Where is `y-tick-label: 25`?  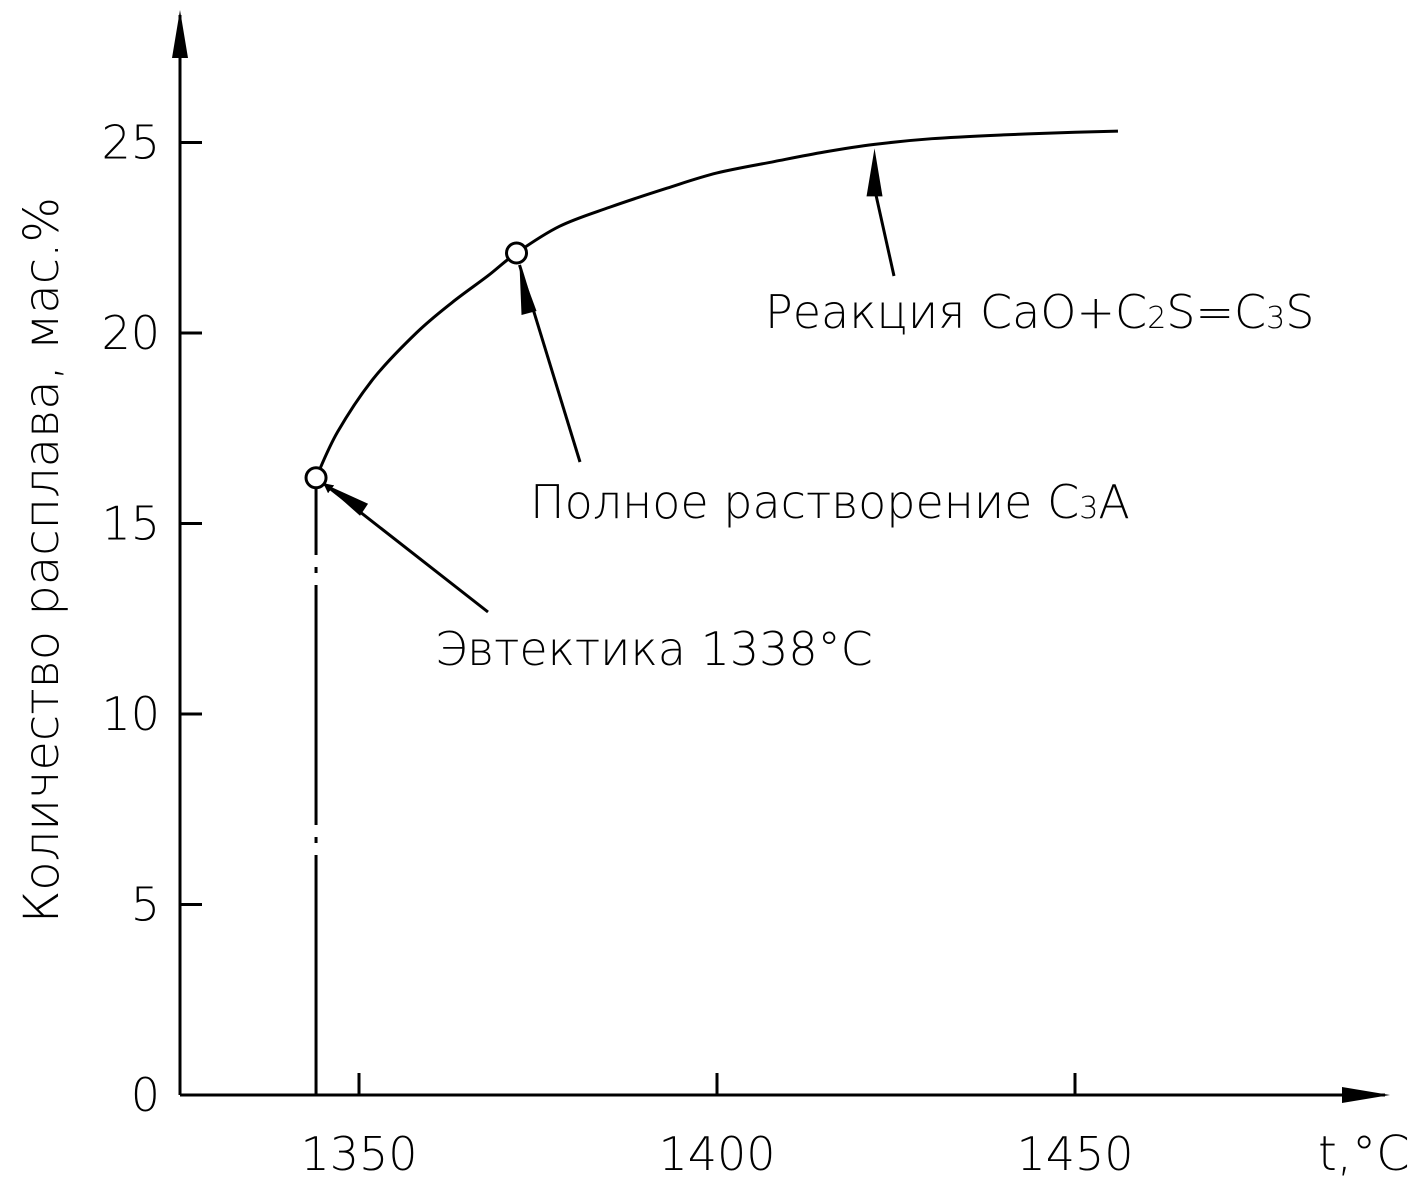
y-tick-label: 25 is located at coordinates (130, 143).